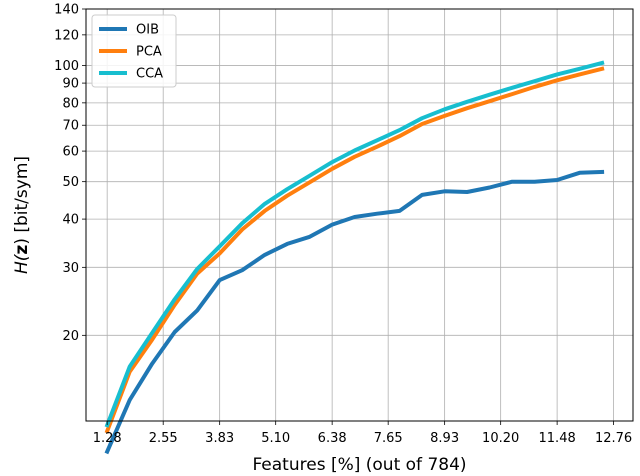  I want to click on y-tick-label: 20, so click(70, 336).